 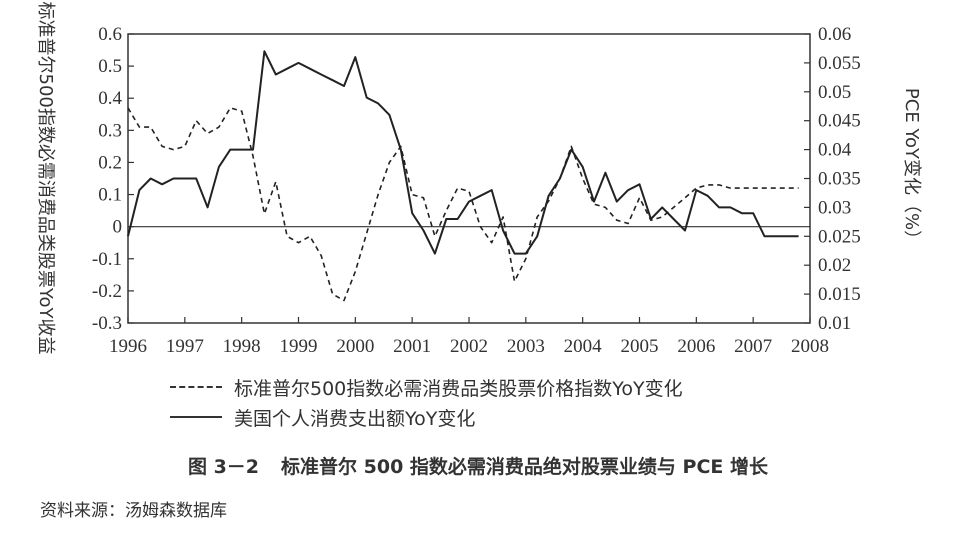 I want to click on y-right-tick-label: 0.015, so click(x=839, y=294).